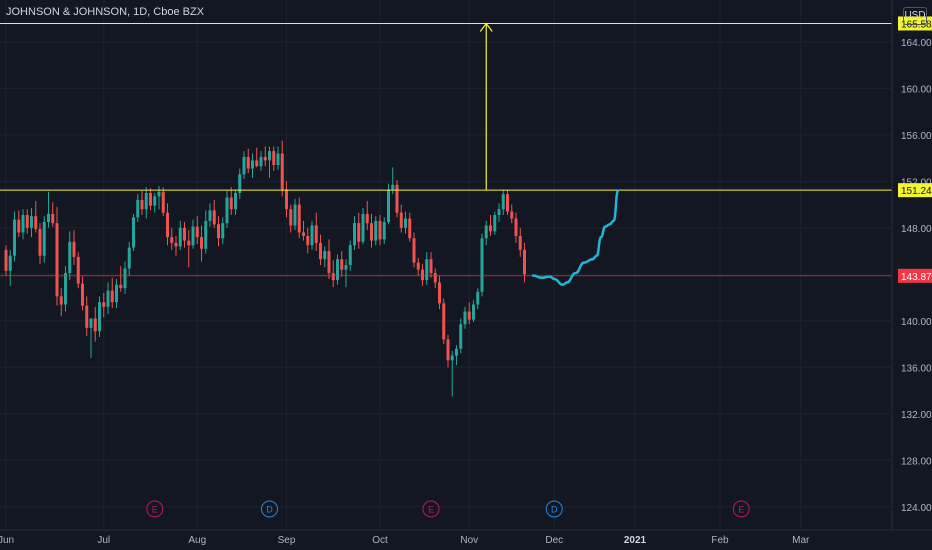  I want to click on price-tick-label: 168.00, so click(916, 1).